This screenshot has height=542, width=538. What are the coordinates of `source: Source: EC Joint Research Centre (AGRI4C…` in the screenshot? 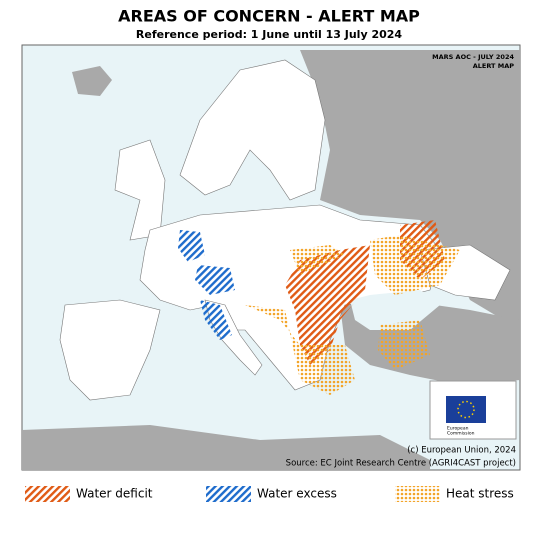 It's located at (401, 464).